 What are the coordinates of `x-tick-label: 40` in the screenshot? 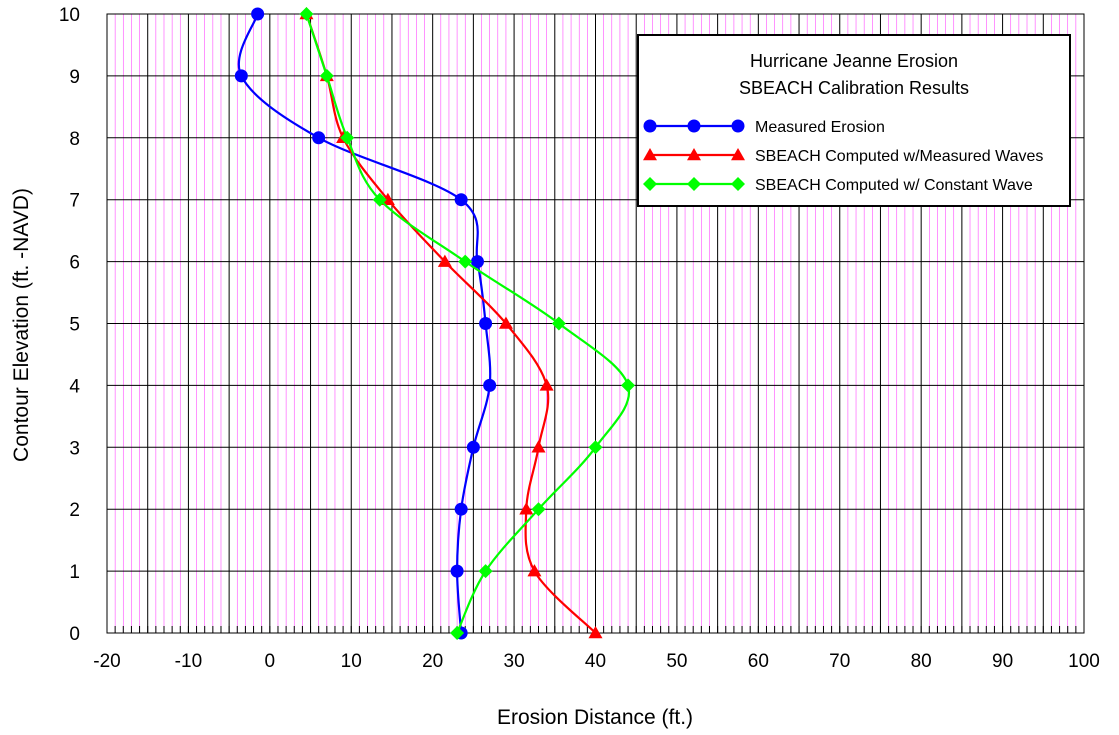 It's located at (595, 661).